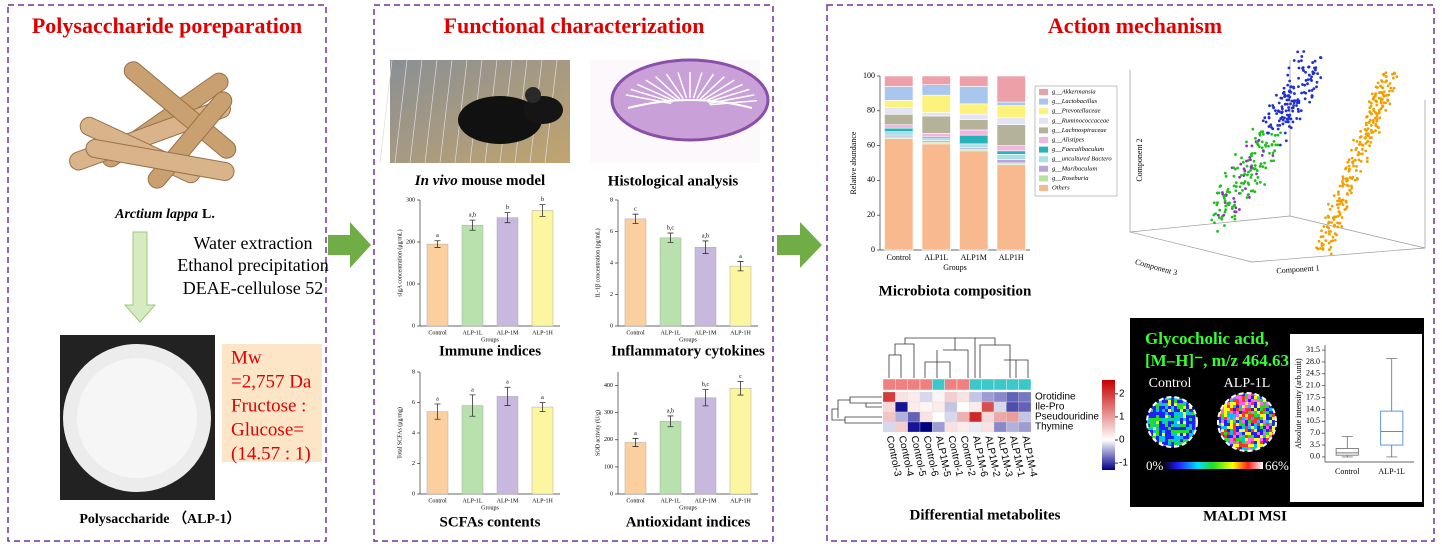 This screenshot has width=1442, height=554. I want to click on y-tick-label: 300, so click(410, 200).